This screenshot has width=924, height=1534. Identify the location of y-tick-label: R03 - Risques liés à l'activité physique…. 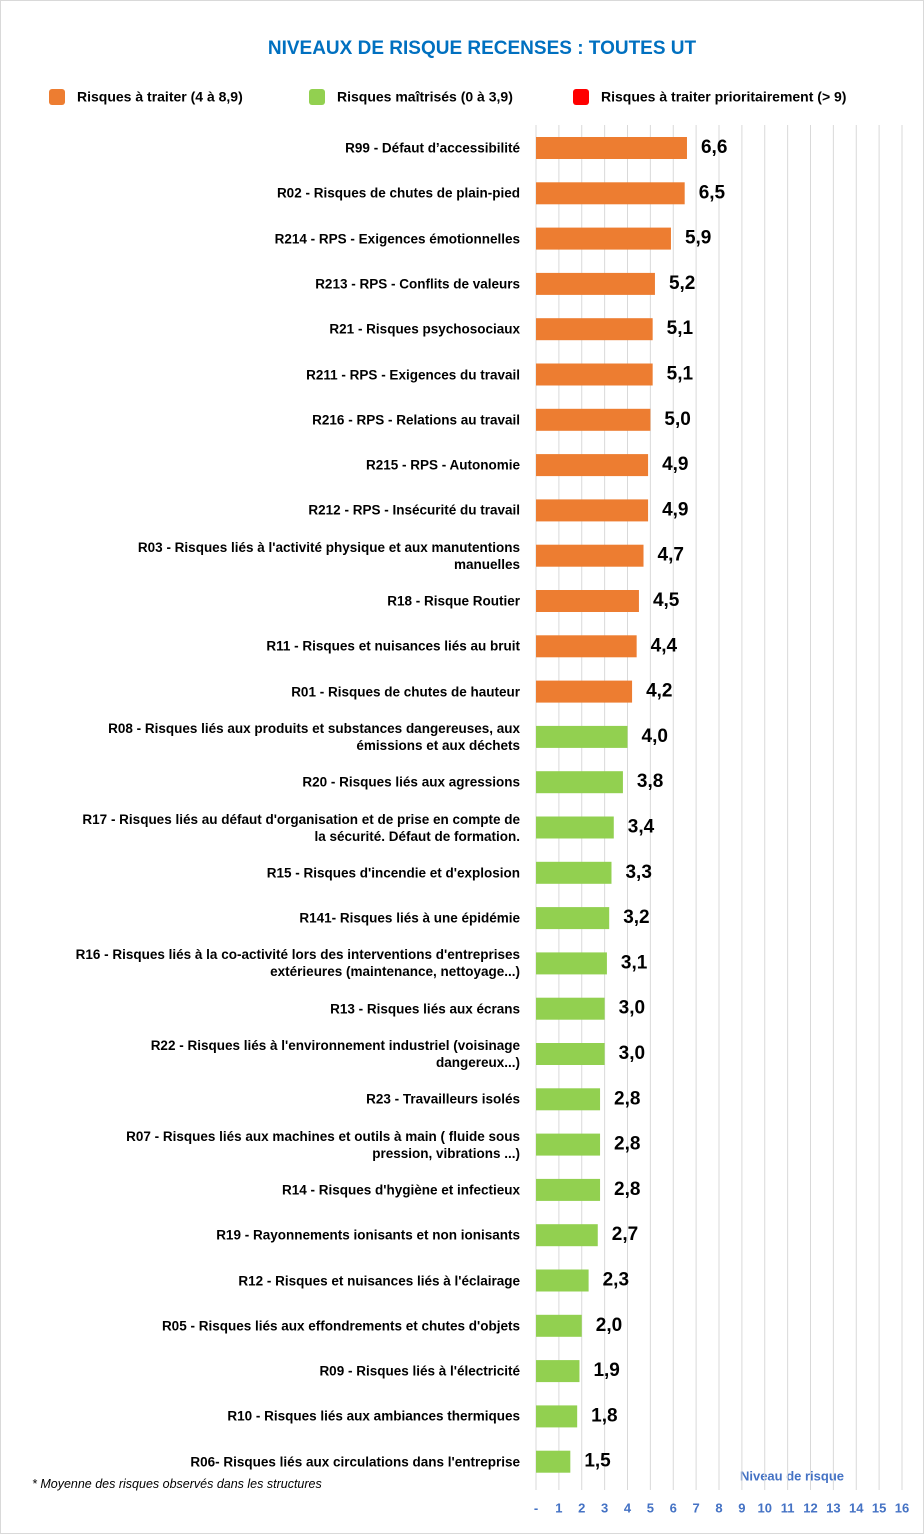
(328, 555).